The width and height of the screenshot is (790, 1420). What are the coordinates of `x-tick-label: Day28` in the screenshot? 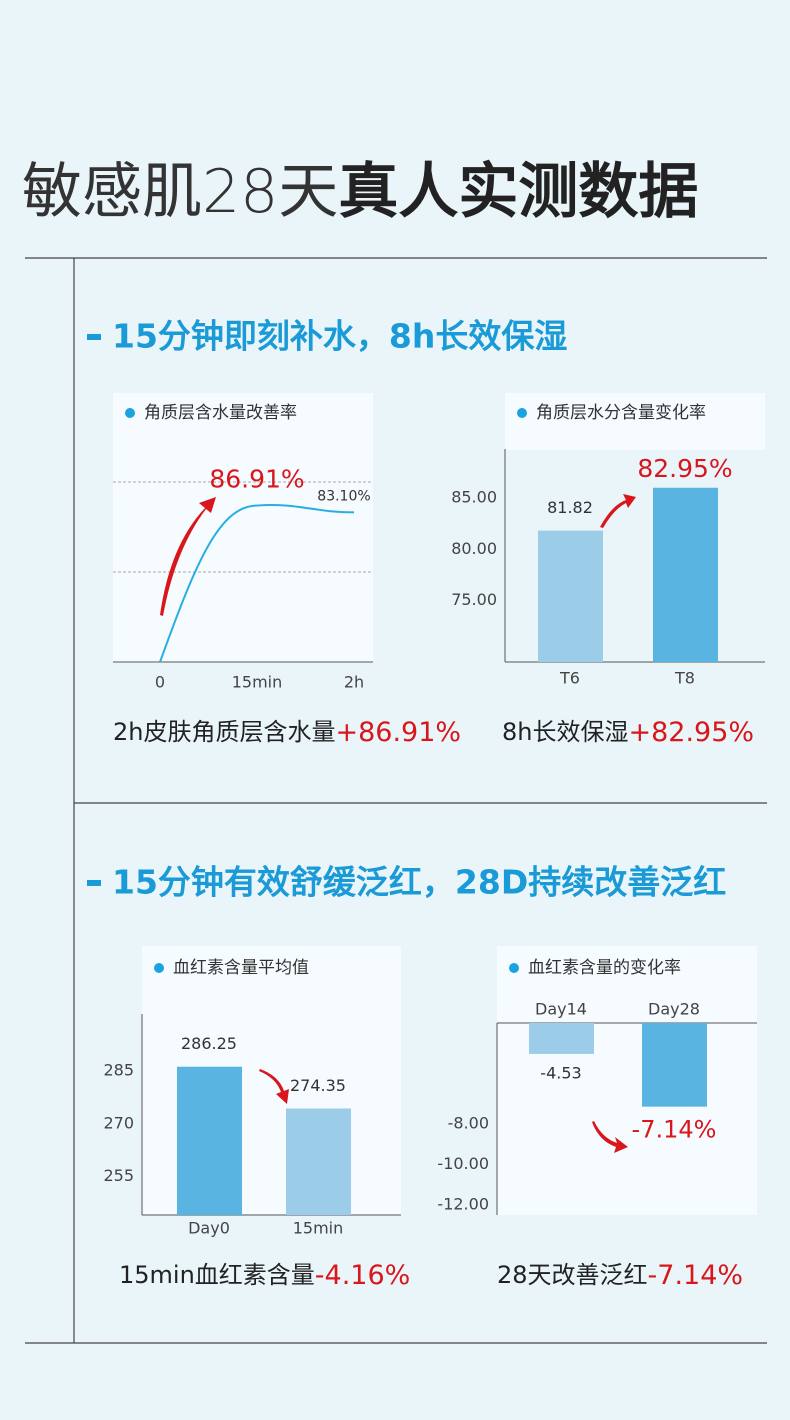 It's located at (674, 1009).